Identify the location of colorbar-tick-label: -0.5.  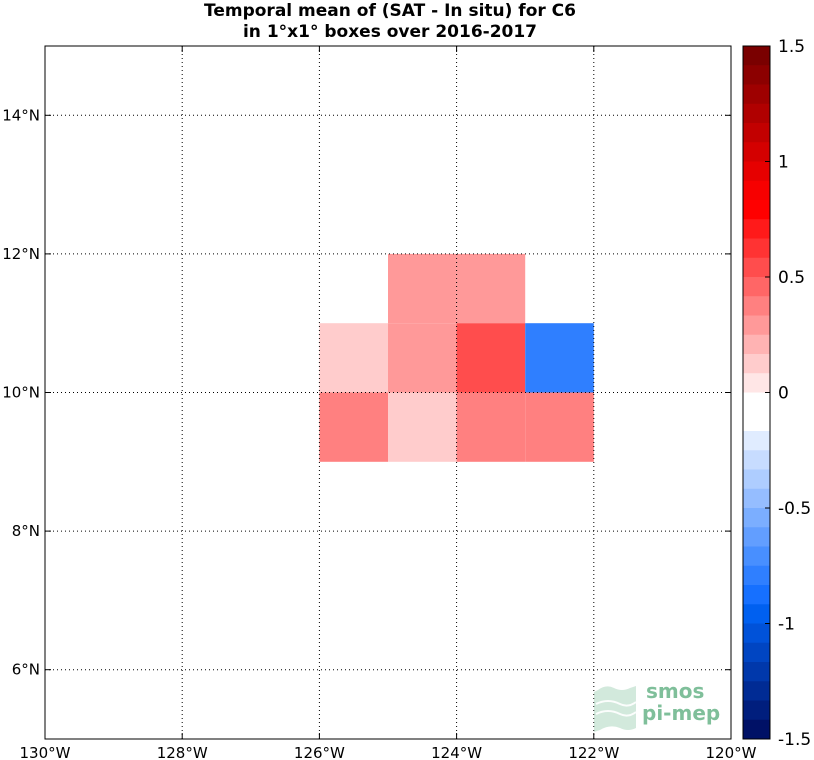
(794, 509).